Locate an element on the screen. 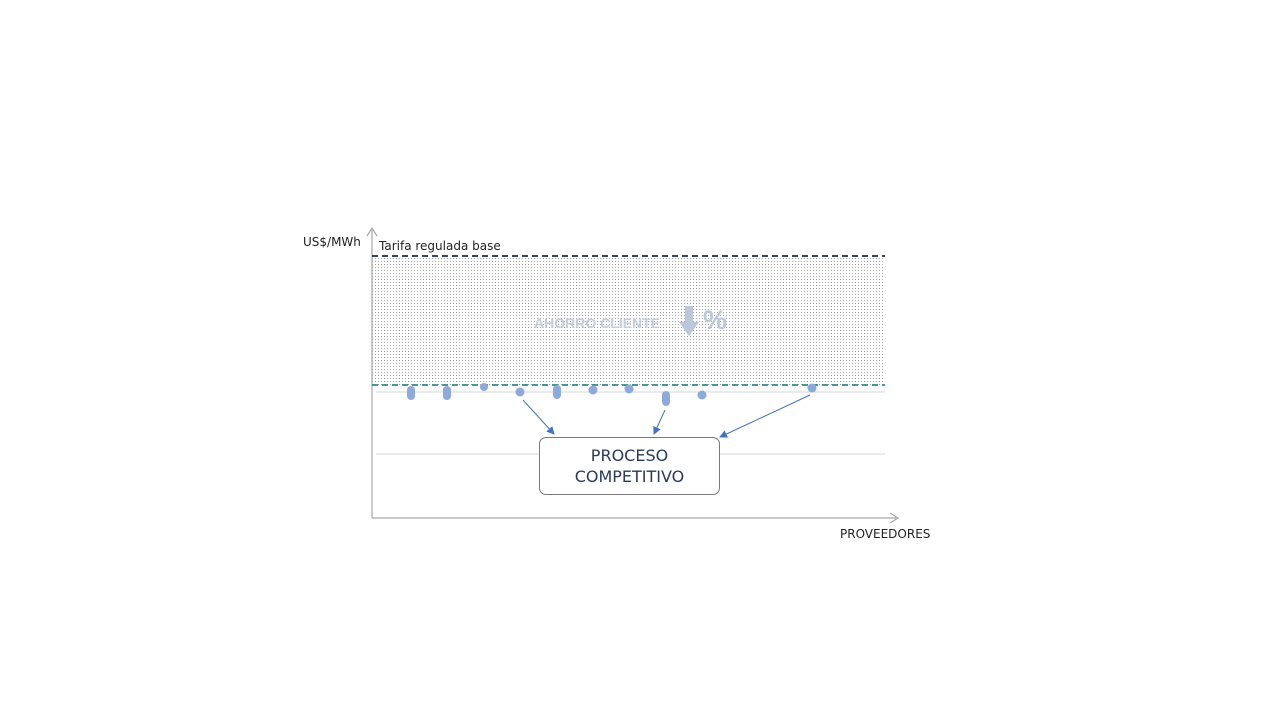 This screenshot has height=720, width=1280. competitive-process-box: PROCESO COMPETITIVO is located at coordinates (629, 466).